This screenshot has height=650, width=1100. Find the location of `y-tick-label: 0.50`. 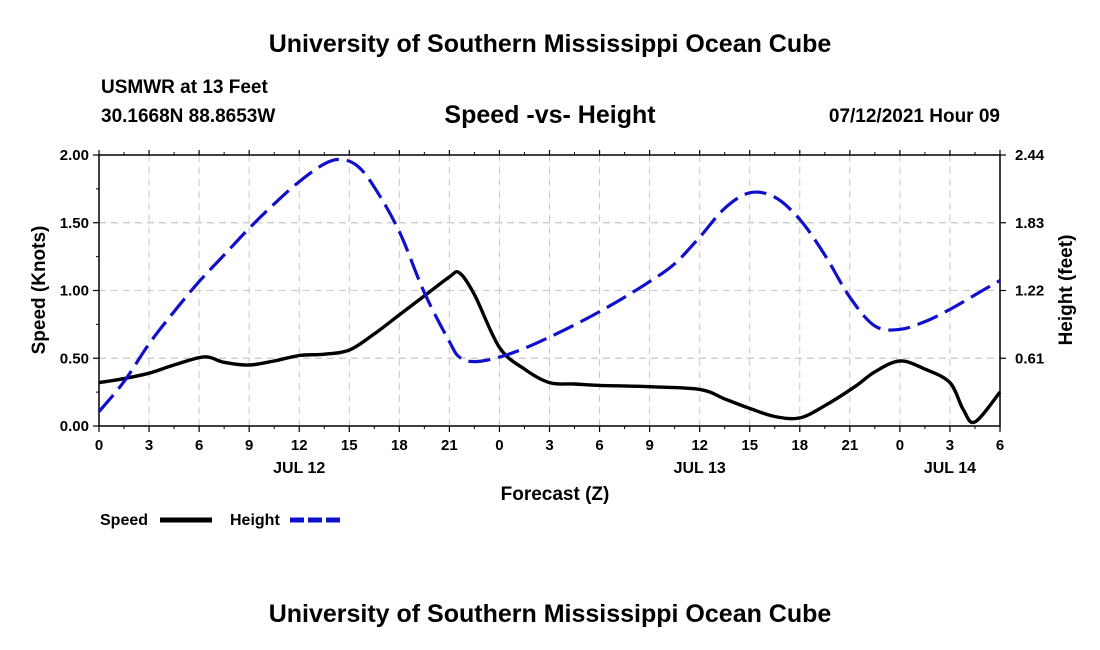

y-tick-label: 0.50 is located at coordinates (74, 358).